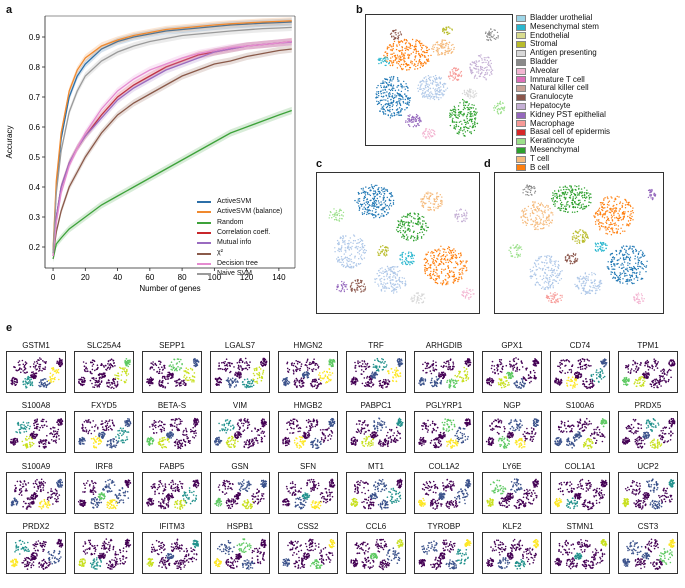 This screenshot has height=588, width=685. What do you see at coordinates (444, 466) in the screenshot?
I see `gene-title: COL1A2` at bounding box center [444, 466].